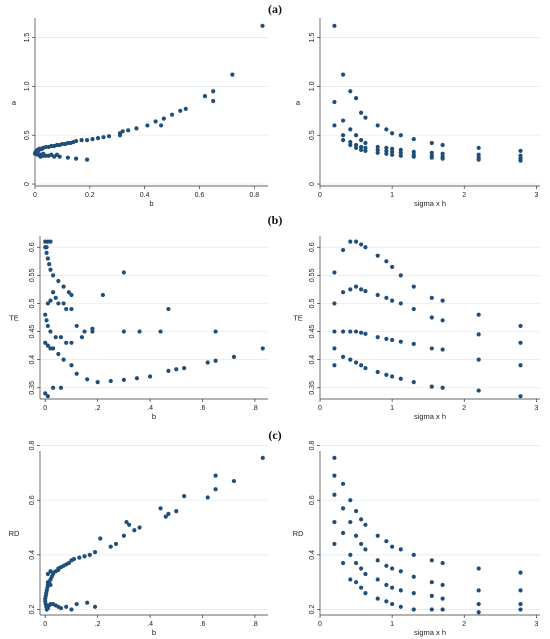  Describe the element at coordinates (14, 102) in the screenshot. I see `y-axis-label: a` at that location.